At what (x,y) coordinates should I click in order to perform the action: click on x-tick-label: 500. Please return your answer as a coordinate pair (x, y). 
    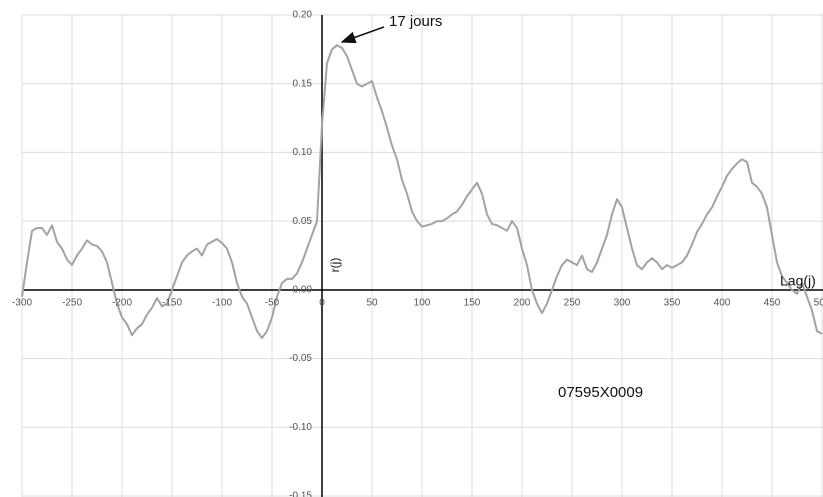
    Looking at the image, I should click on (818, 303).